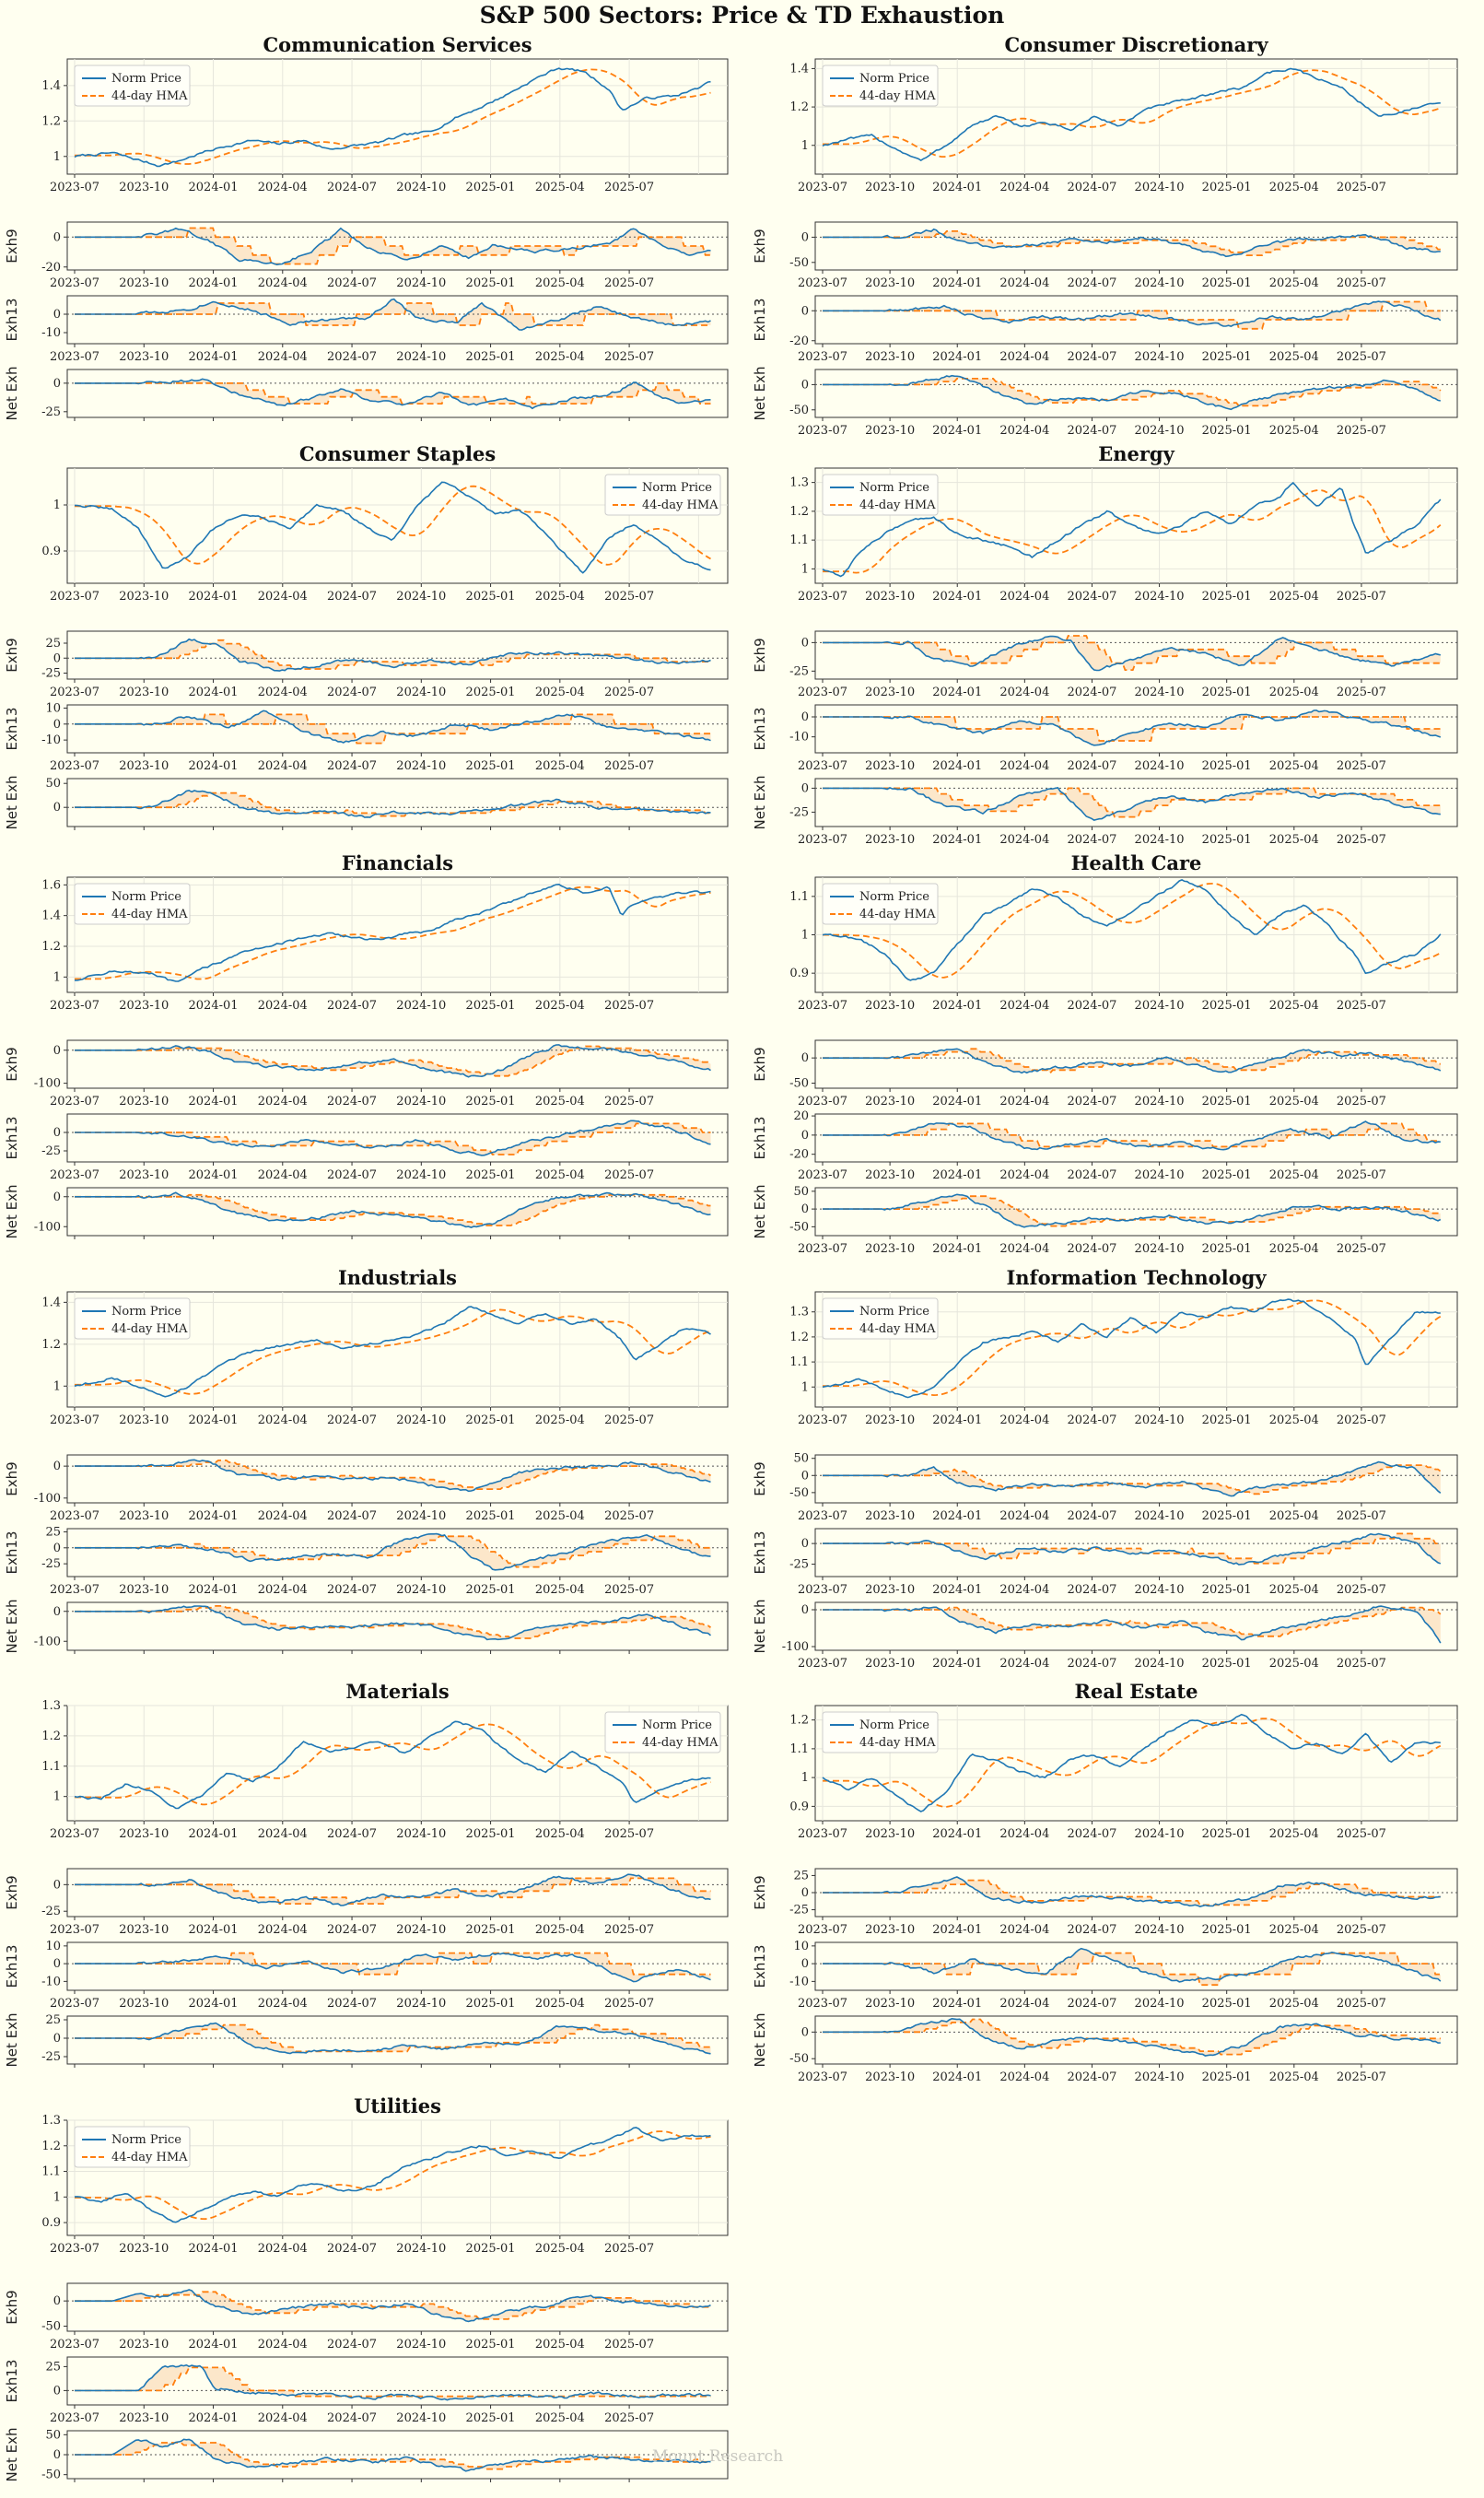  Describe the element at coordinates (957, 187) in the screenshot. I see `consumer-discretionary-price-xtick-label-2: 2024-01` at that location.